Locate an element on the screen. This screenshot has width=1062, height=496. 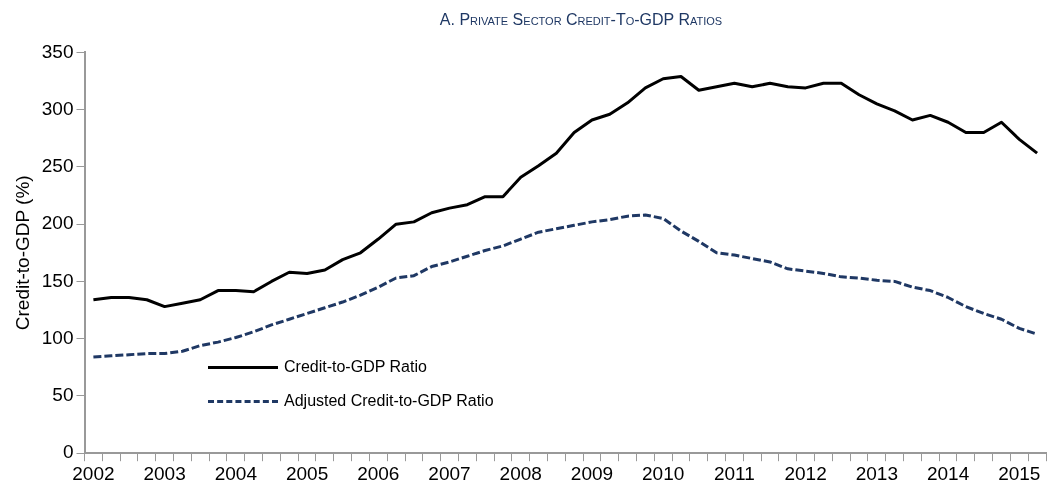
y-tick-label: 100 is located at coordinates (57, 337).